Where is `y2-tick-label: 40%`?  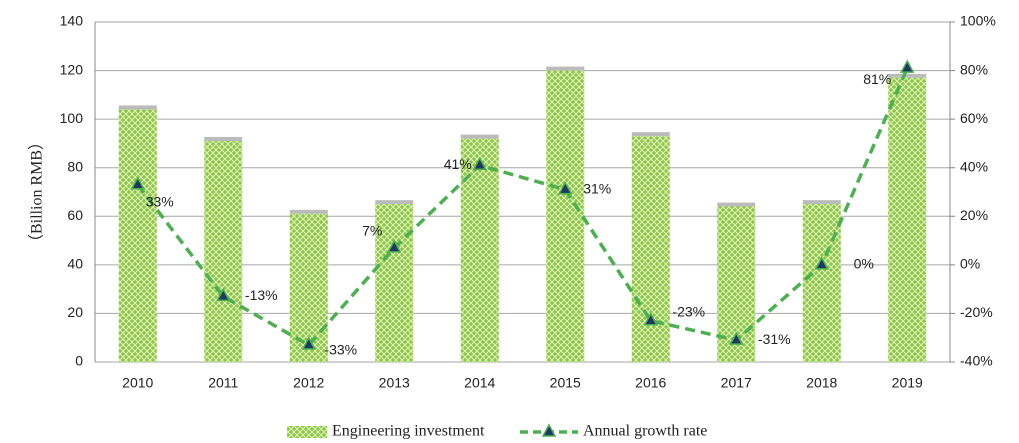 y2-tick-label: 40% is located at coordinates (974, 166).